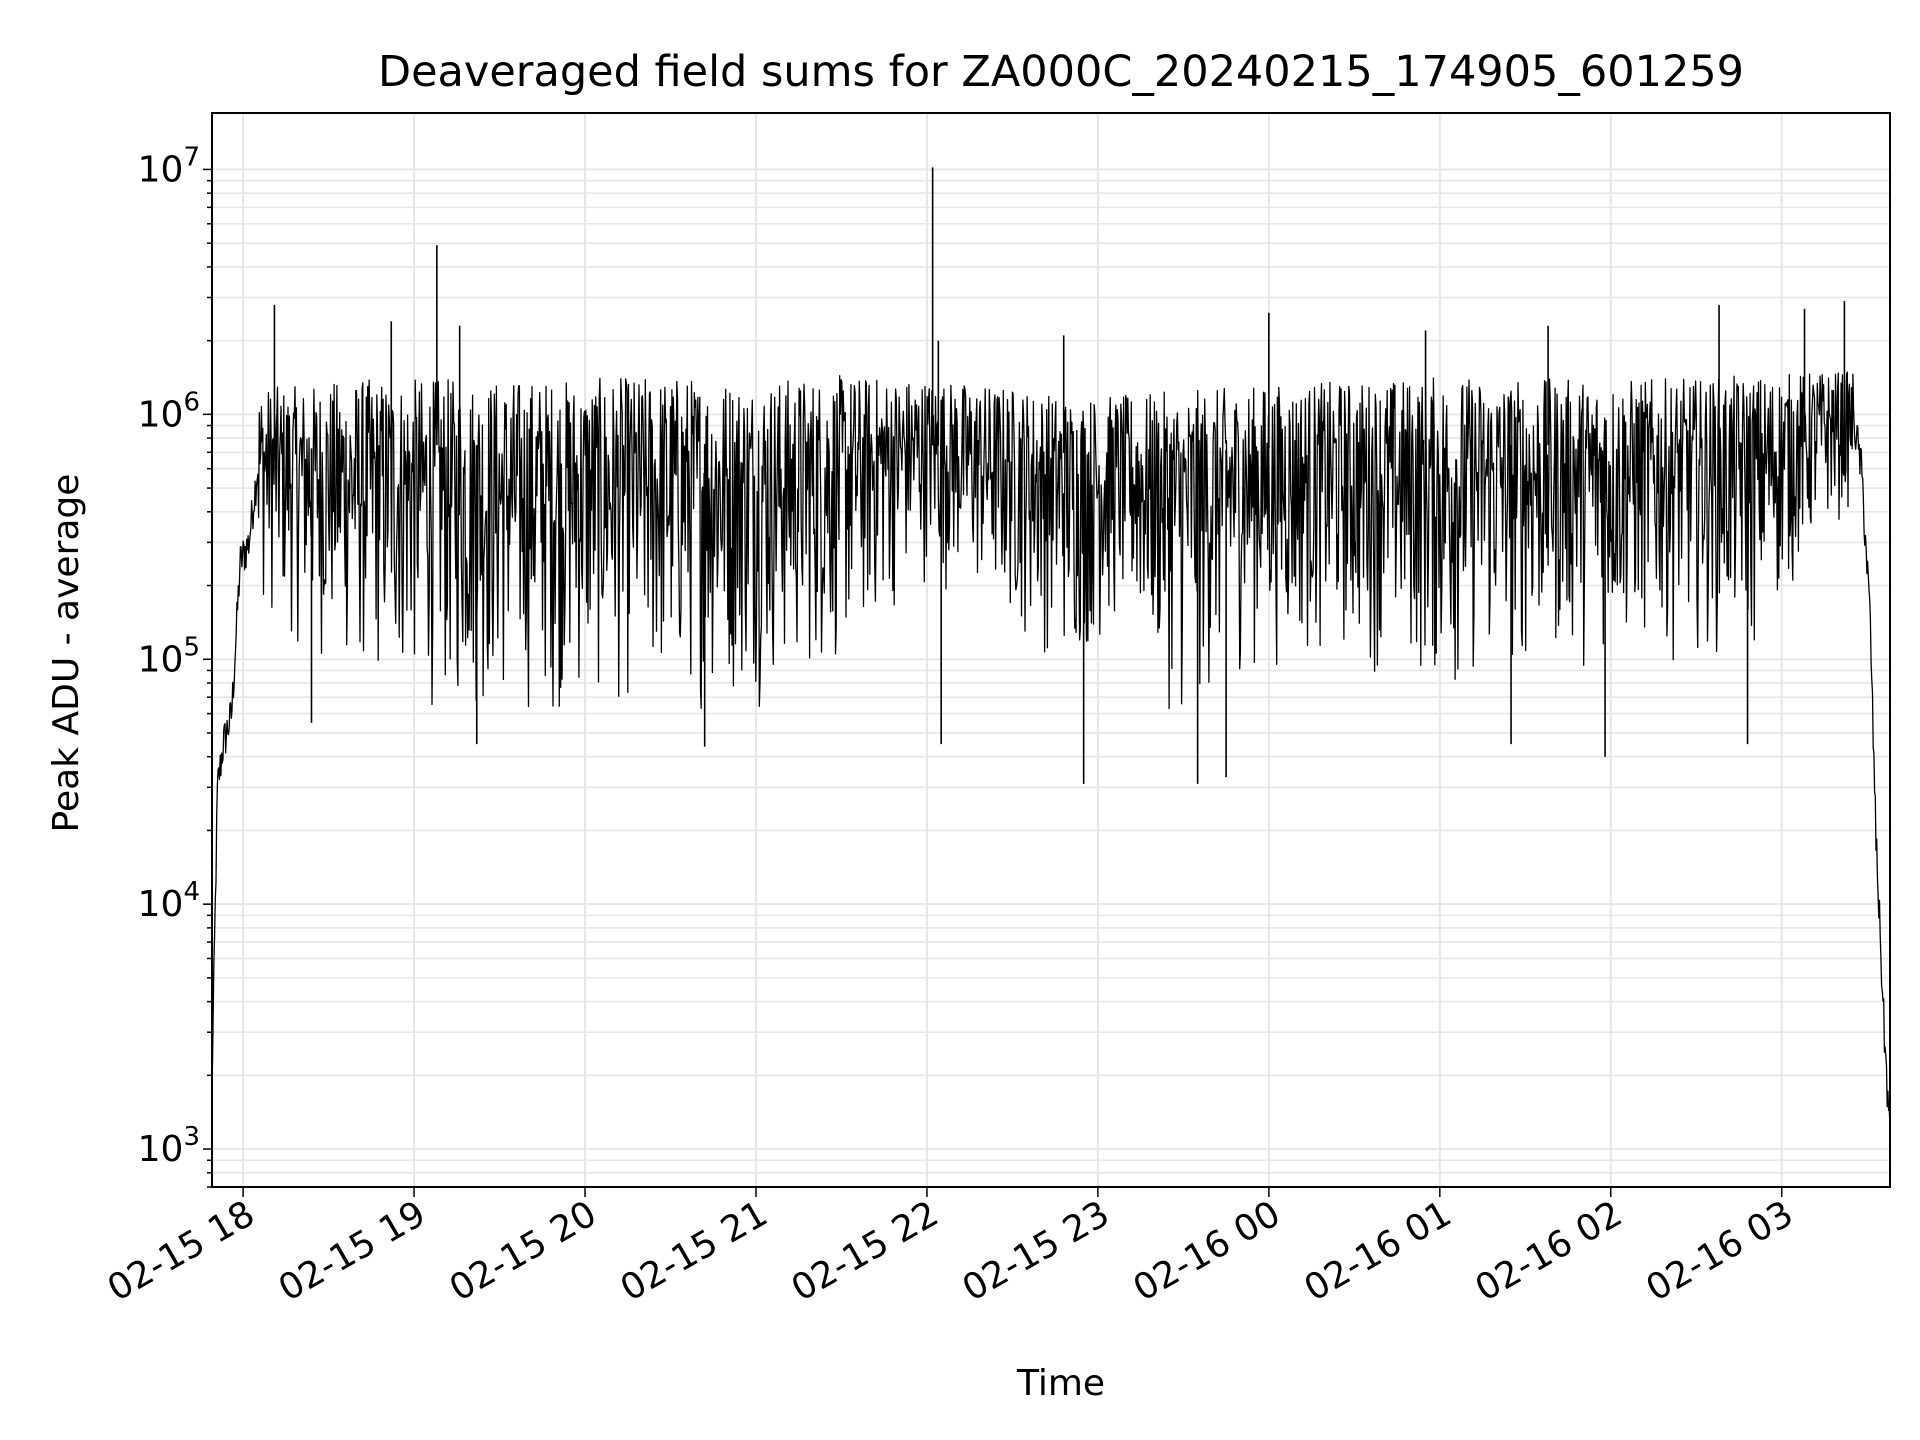  I want to click on x-tick-label: 02-15 22, so click(865, 1251).